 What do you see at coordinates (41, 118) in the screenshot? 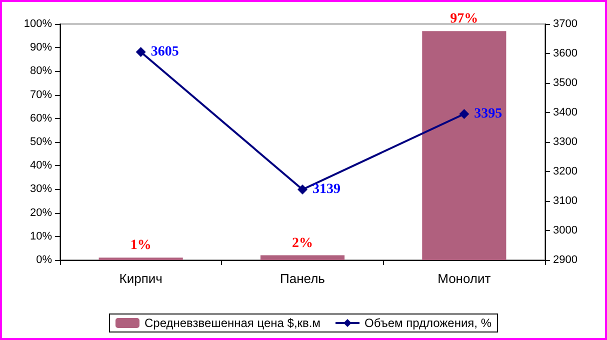
I see `y-tick-label: 60%` at bounding box center [41, 118].